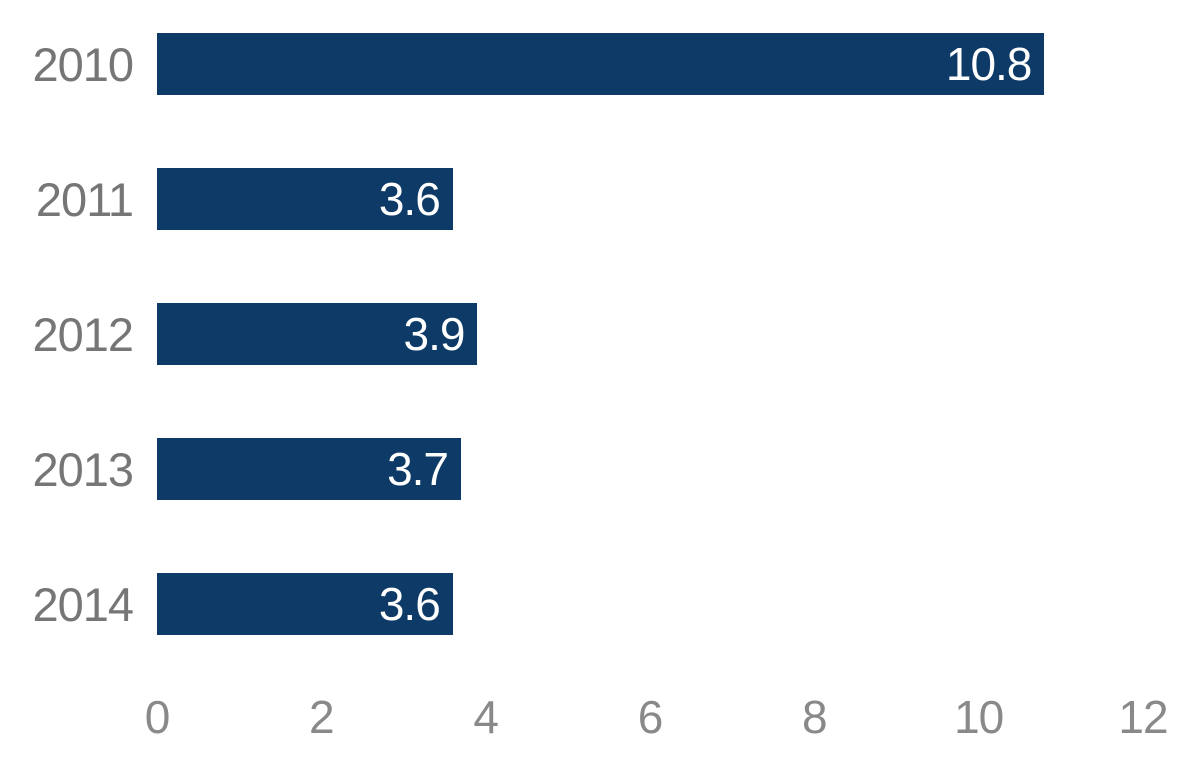 The height and width of the screenshot is (767, 1200). I want to click on bar: 3.7, so click(309, 469).